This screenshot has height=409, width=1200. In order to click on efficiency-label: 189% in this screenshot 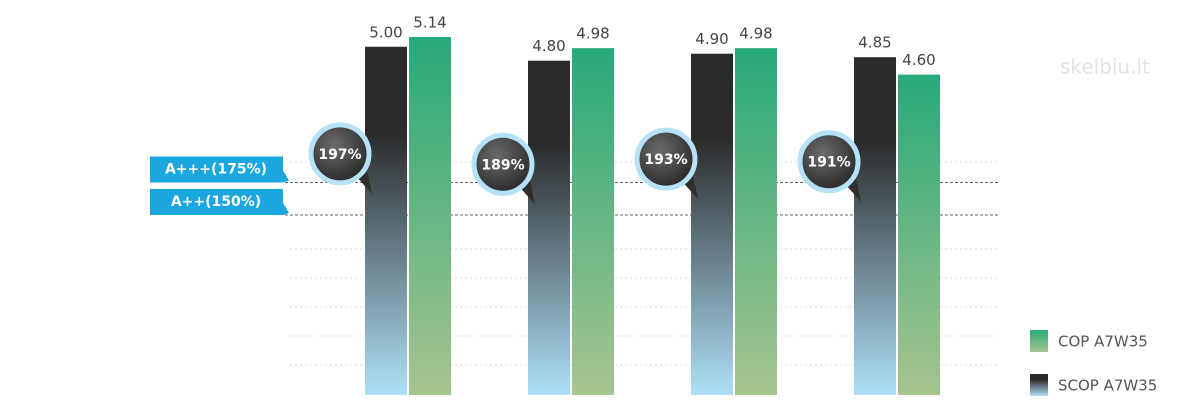, I will do `click(502, 165)`.